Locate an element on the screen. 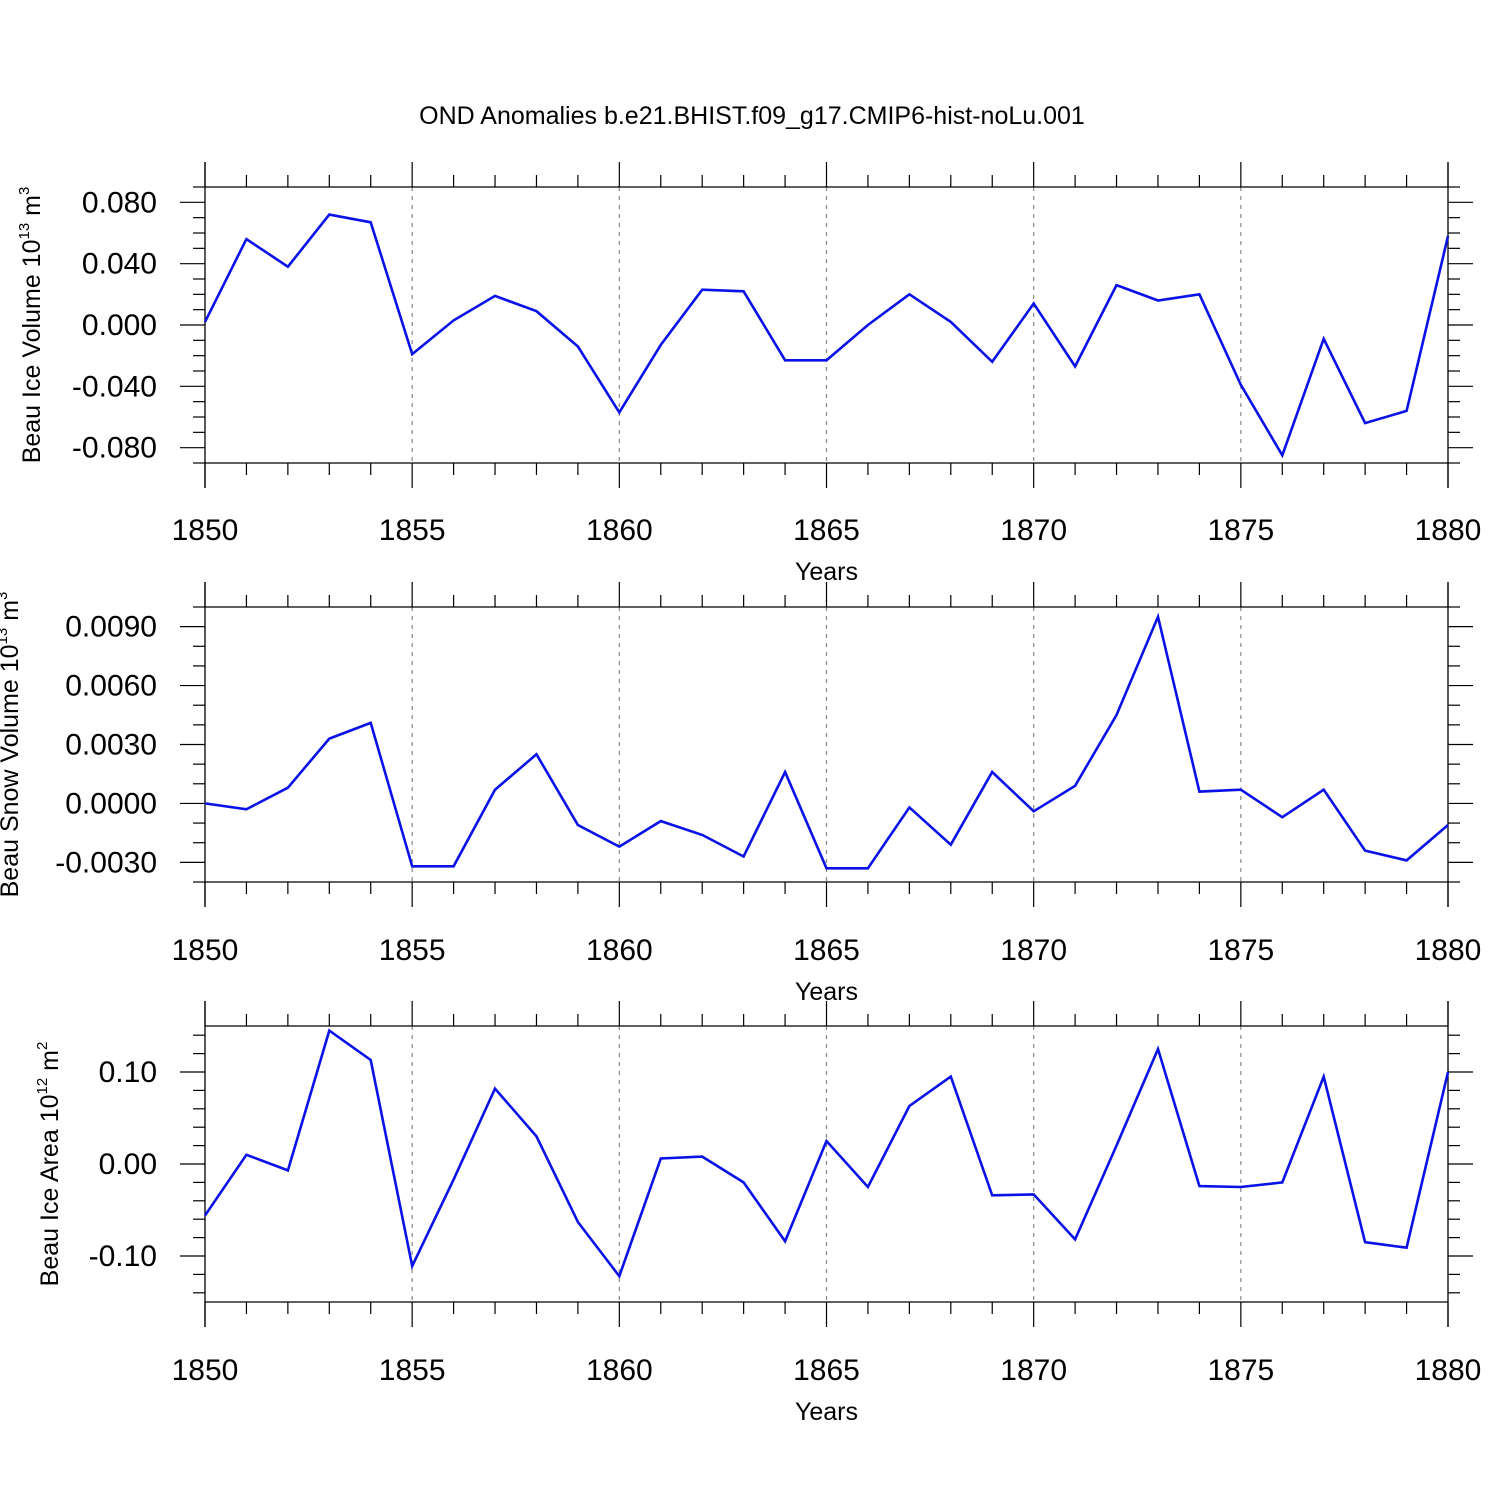 The height and width of the screenshot is (1500, 1500). y-axis-title-text: Beau Ice Area 10 is located at coordinates (50, 1191).